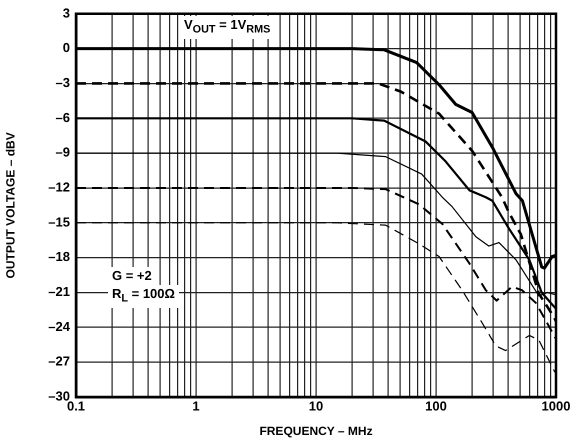 The image size is (581, 443). Describe the element at coordinates (59, 256) in the screenshot. I see `y-tick-label: –18` at that location.